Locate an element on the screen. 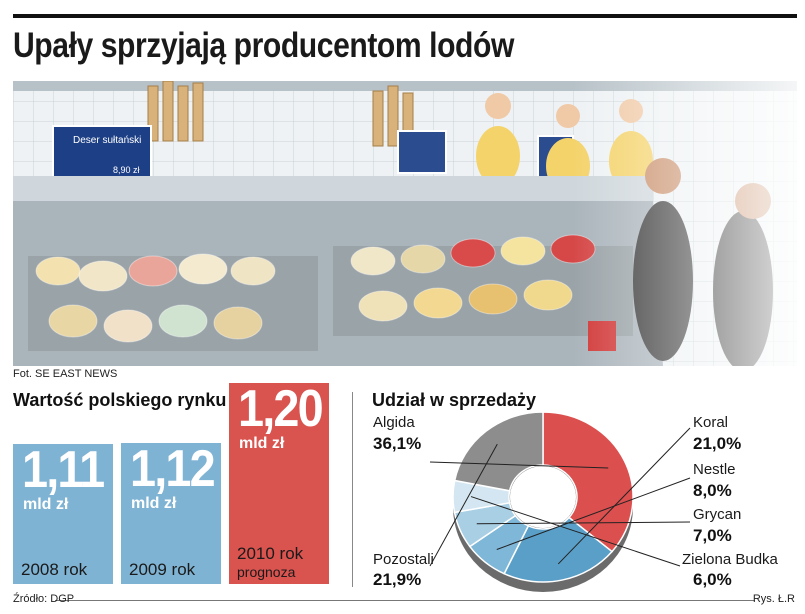  bar-unit-2009: mld zł is located at coordinates (154, 503).